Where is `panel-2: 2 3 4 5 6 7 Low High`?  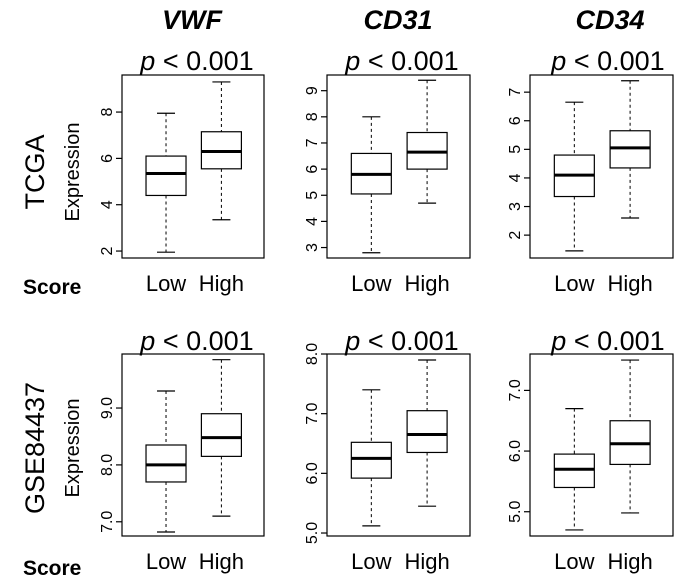 panel-2: 2 3 4 5 6 7 Low High is located at coordinates (590, 185).